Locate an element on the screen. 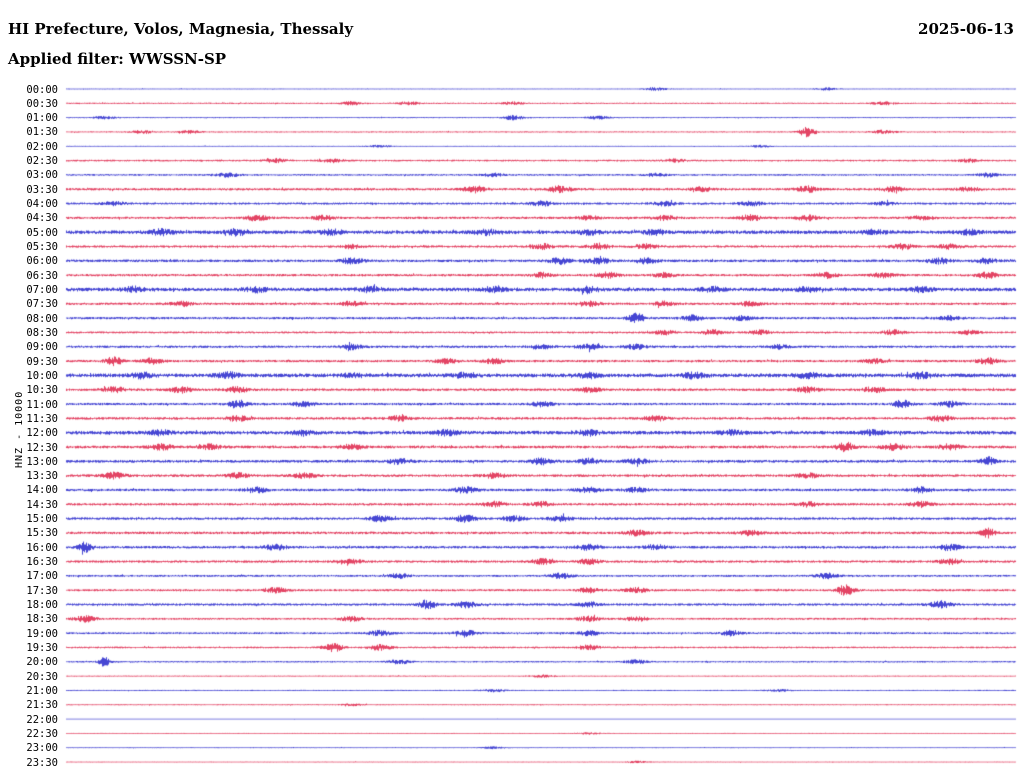 The image size is (1024, 780). trace-time-label: 15:00 is located at coordinates (42, 519).